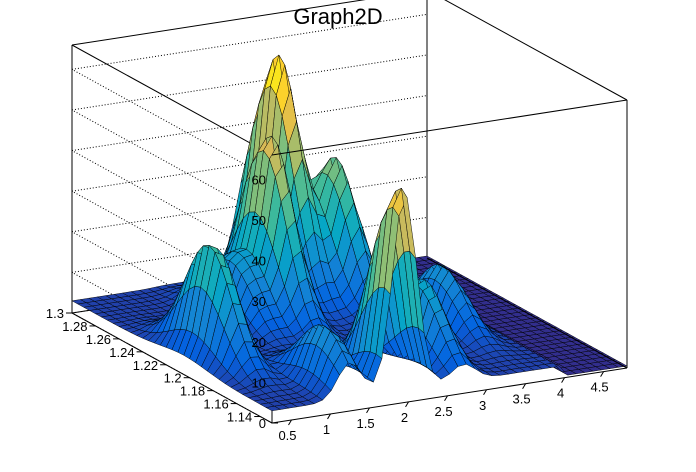  I want to click on z-tick-label: 30, so click(259, 301).